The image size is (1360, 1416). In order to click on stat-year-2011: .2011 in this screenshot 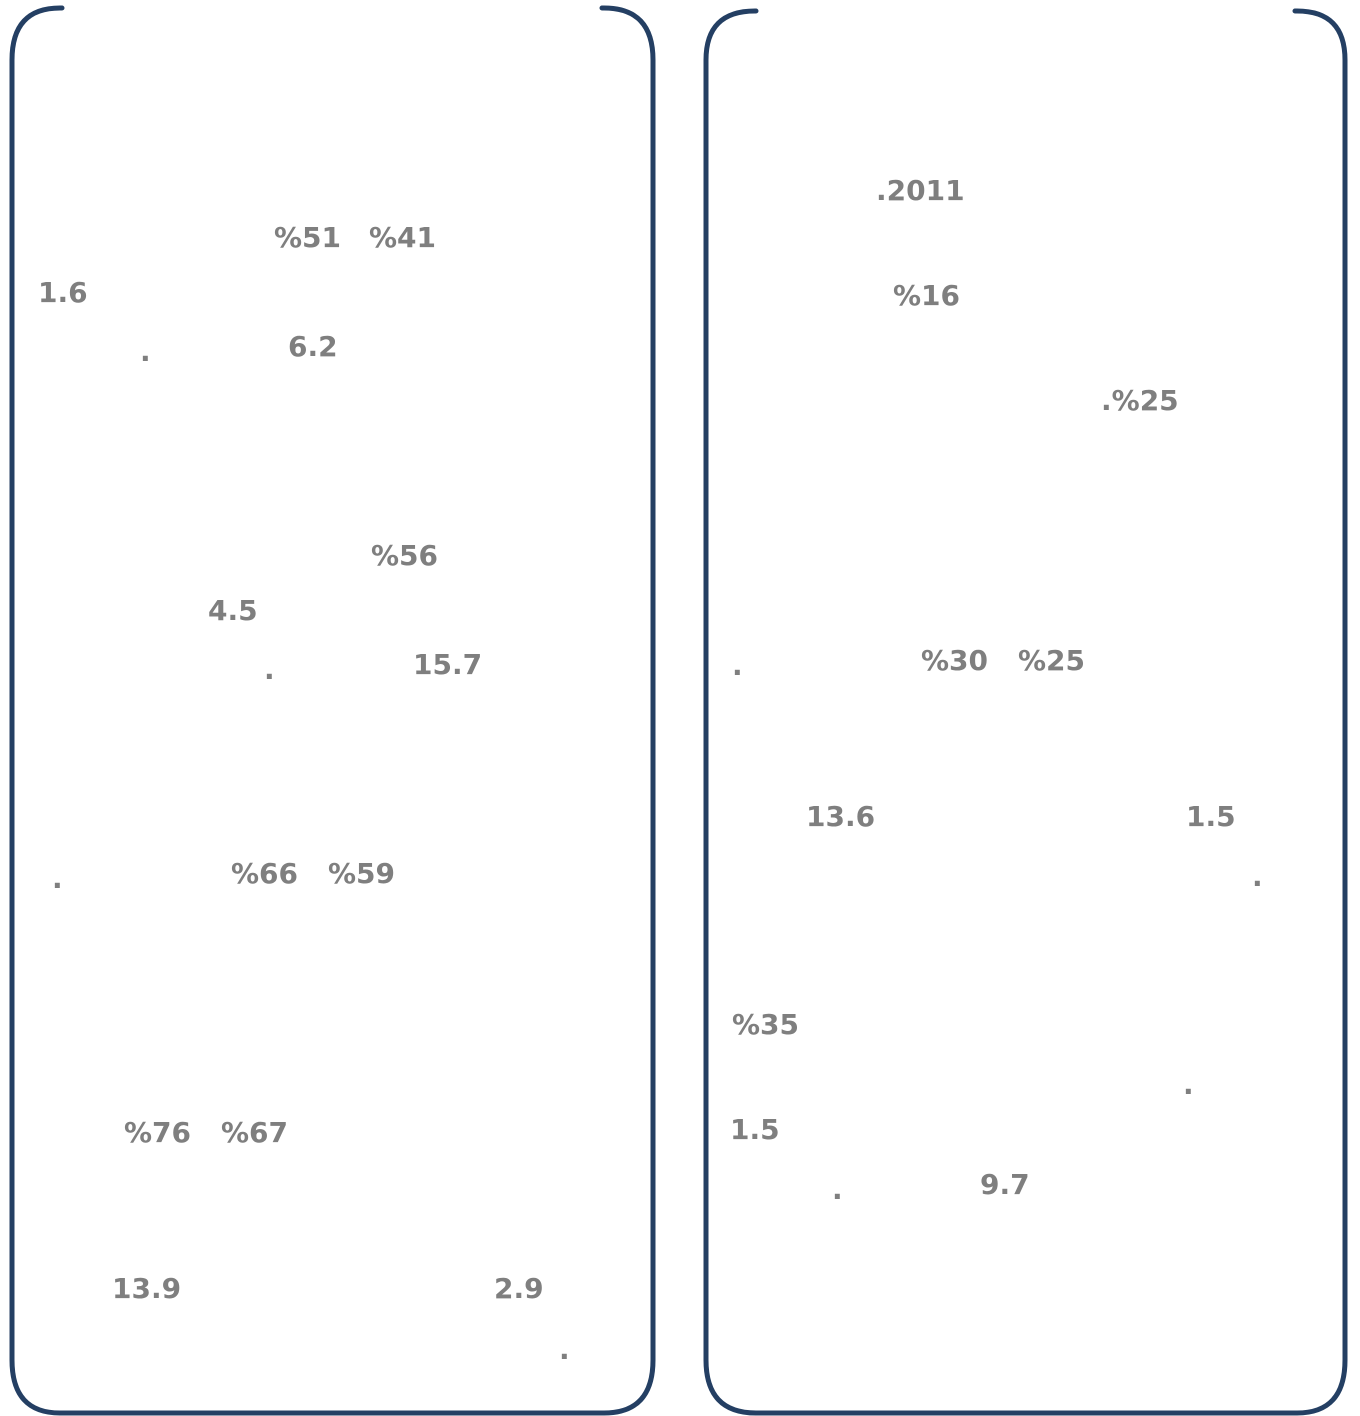, I will do `click(920, 190)`.